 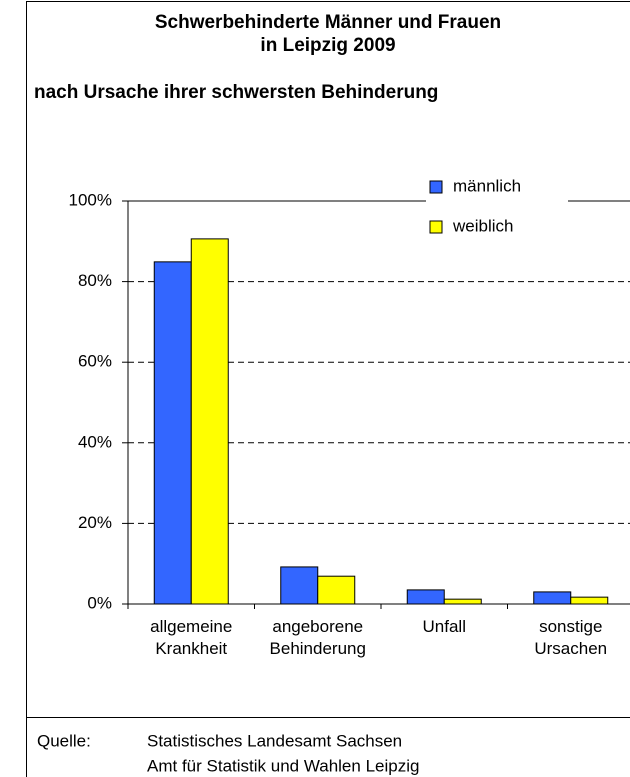 What do you see at coordinates (191, 626) in the screenshot?
I see `x-tick-label-line: allgemeine` at bounding box center [191, 626].